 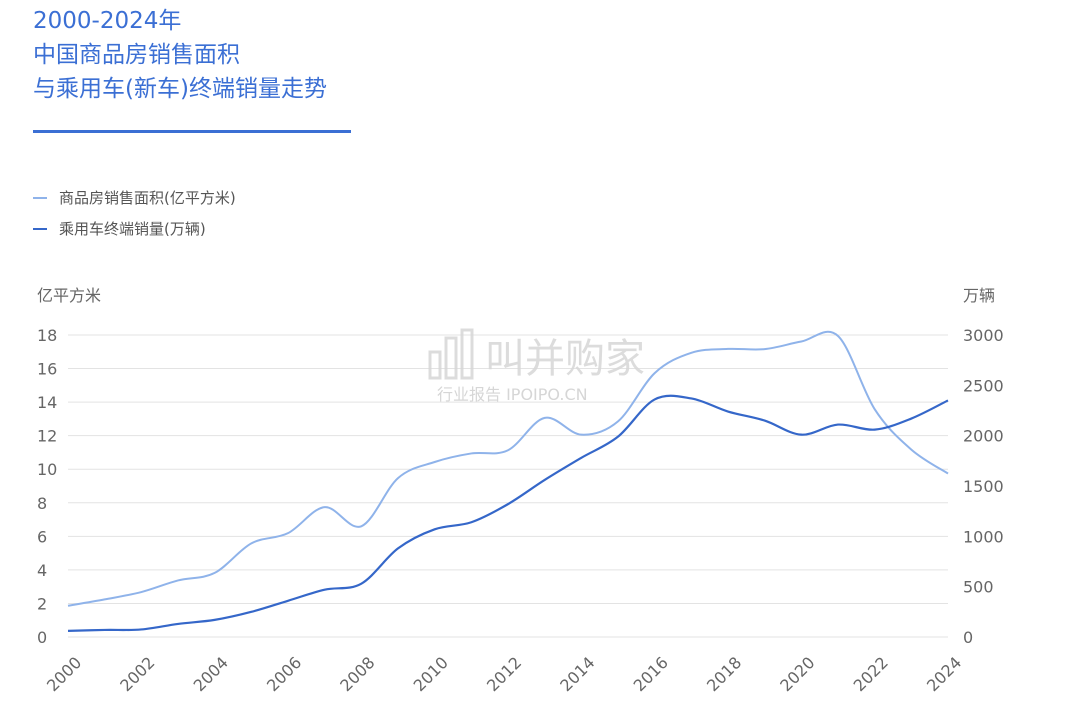 I want to click on y-right-tick-label: 500, so click(x=978, y=587).